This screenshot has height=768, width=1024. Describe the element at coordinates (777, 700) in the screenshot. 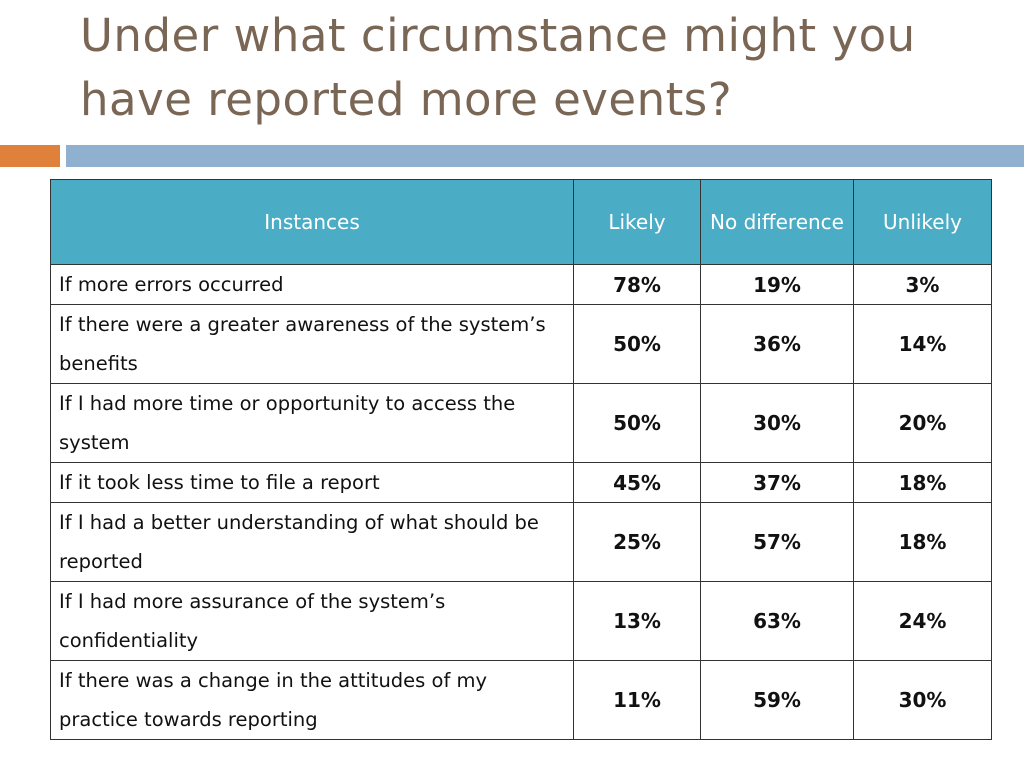

I see `no-difference-cell: 59%` at that location.